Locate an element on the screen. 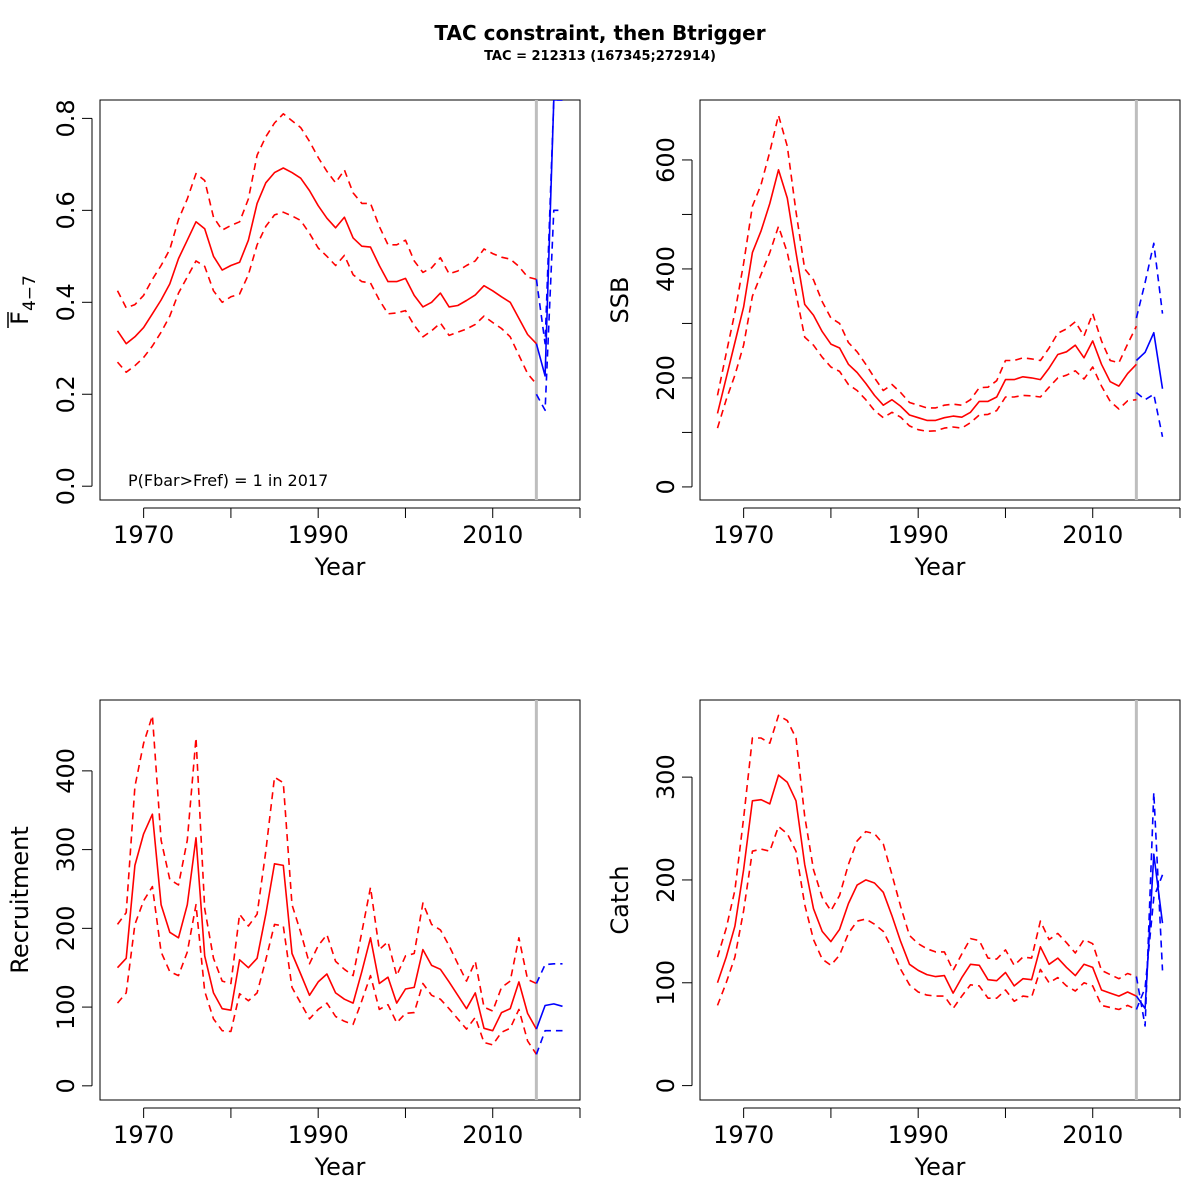 Image resolution: width=1200 pixels, height=1200 pixels. y-tick-label: 0.8 is located at coordinates (66, 118).